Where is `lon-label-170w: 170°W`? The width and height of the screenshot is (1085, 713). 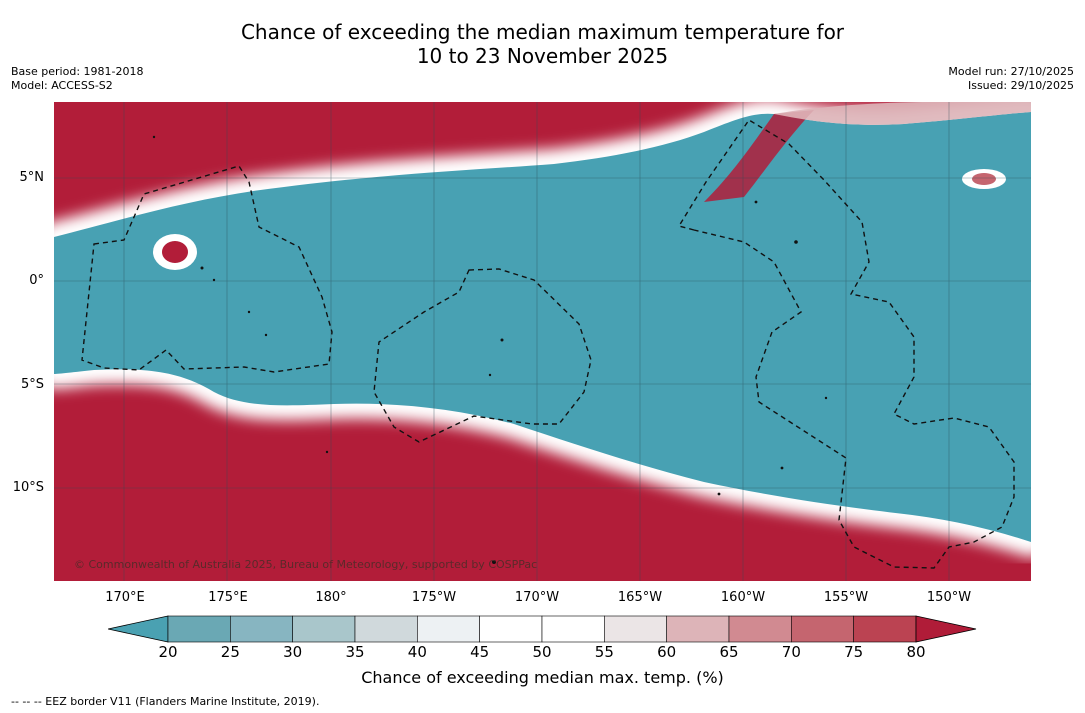 lon-label-170w: 170°W is located at coordinates (537, 597).